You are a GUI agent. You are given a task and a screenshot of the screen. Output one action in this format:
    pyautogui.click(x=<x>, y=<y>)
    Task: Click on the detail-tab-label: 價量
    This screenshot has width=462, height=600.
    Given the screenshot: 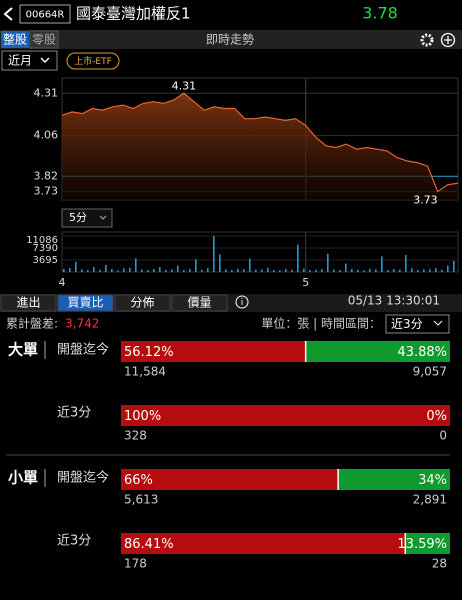 What is the action you would take?
    pyautogui.click(x=199, y=303)
    